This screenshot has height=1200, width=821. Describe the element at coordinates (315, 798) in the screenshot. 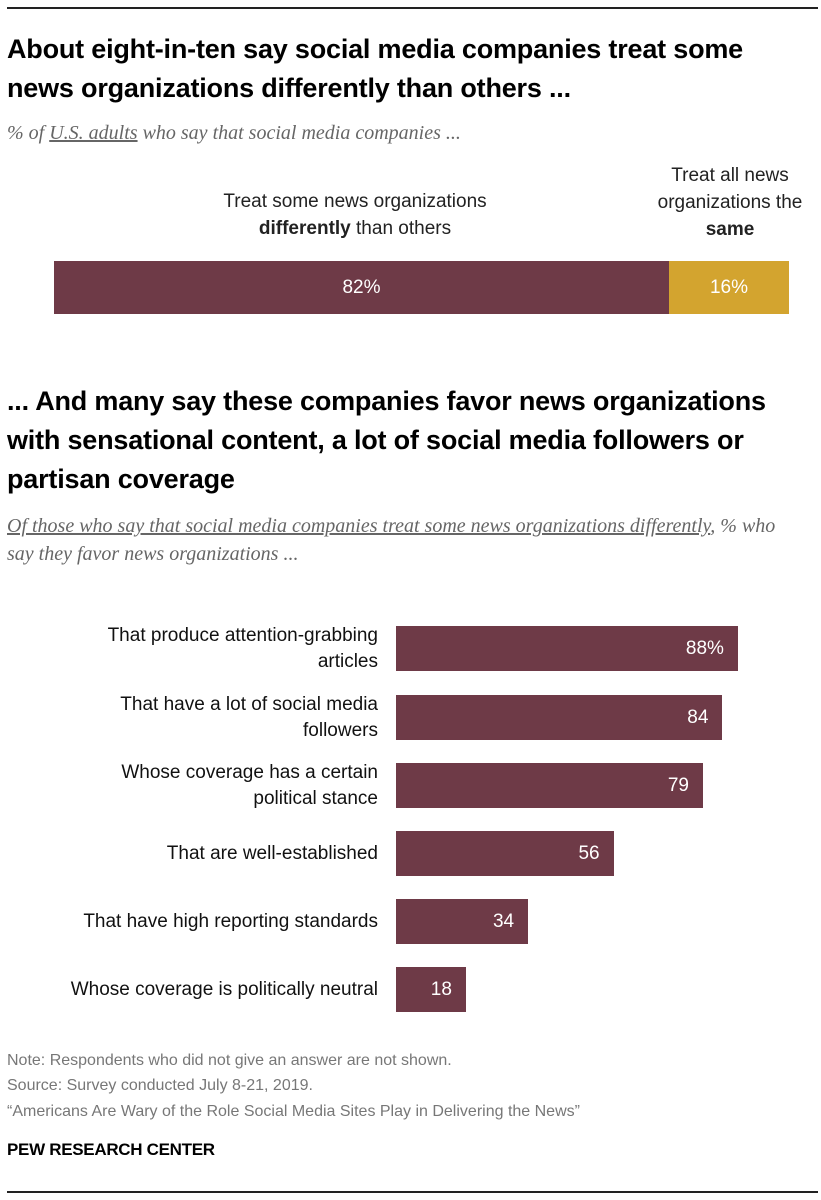

I see `category-label-line: political stance` at that location.